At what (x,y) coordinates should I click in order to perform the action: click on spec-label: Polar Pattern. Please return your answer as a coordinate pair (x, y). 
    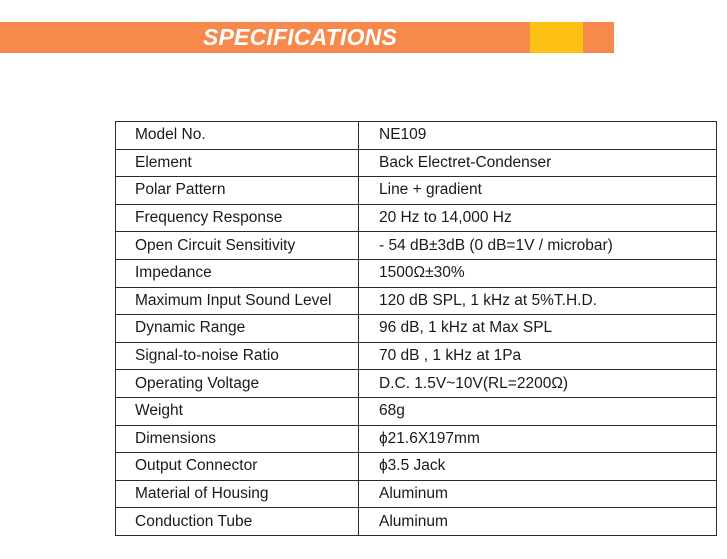
    Looking at the image, I should click on (237, 190).